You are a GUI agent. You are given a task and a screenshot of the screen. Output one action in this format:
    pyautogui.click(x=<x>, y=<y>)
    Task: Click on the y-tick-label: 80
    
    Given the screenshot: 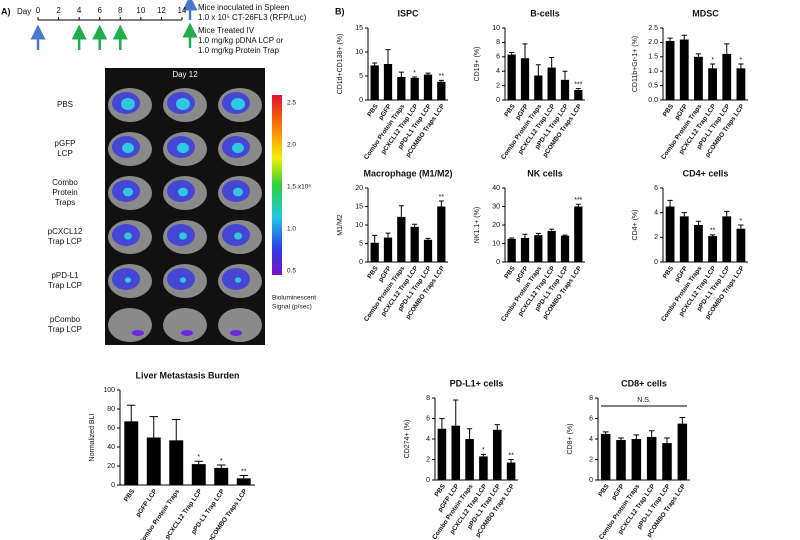 What is the action you would take?
    pyautogui.click(x=111, y=409)
    